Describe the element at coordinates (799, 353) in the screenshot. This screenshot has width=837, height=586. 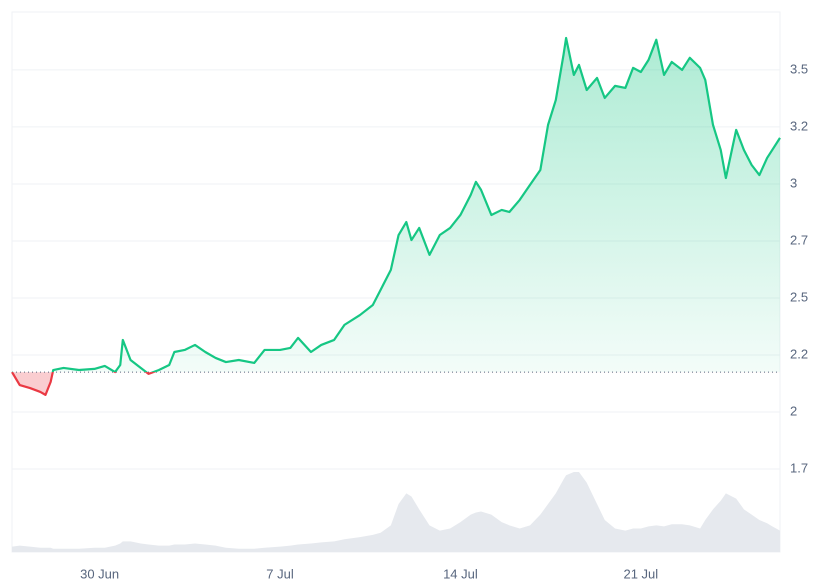
I see `y-tick-label: 2.2` at that location.